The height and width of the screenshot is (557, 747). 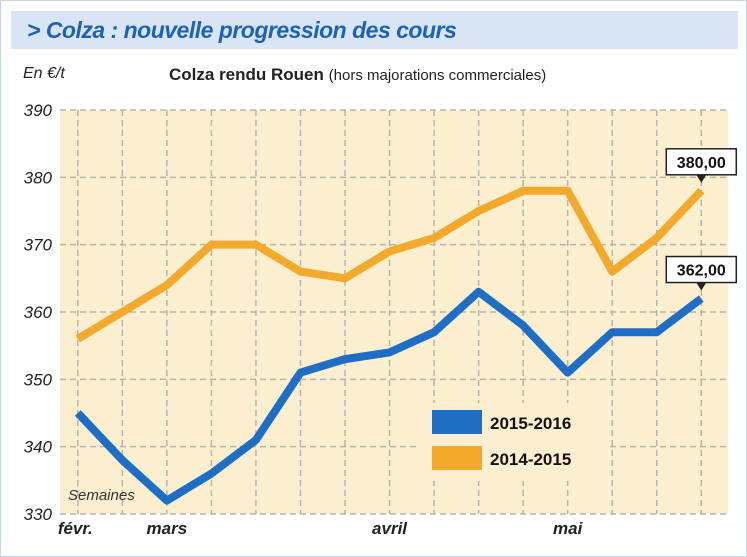 I want to click on y-tick-label: 370, so click(x=38, y=245).